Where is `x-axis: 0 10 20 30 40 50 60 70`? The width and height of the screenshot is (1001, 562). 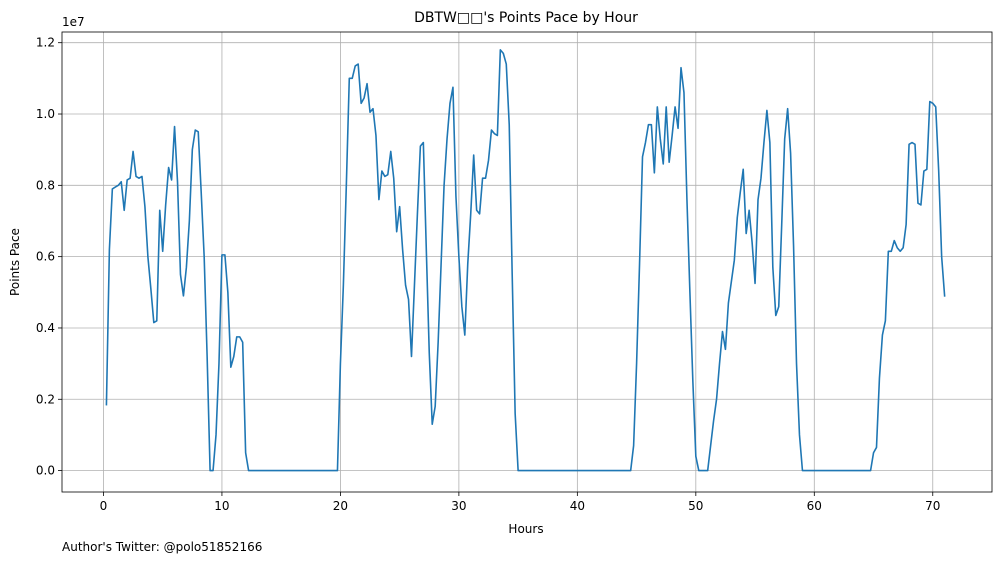 x-axis: 0 10 20 30 40 50 60 70 is located at coordinates (520, 502).